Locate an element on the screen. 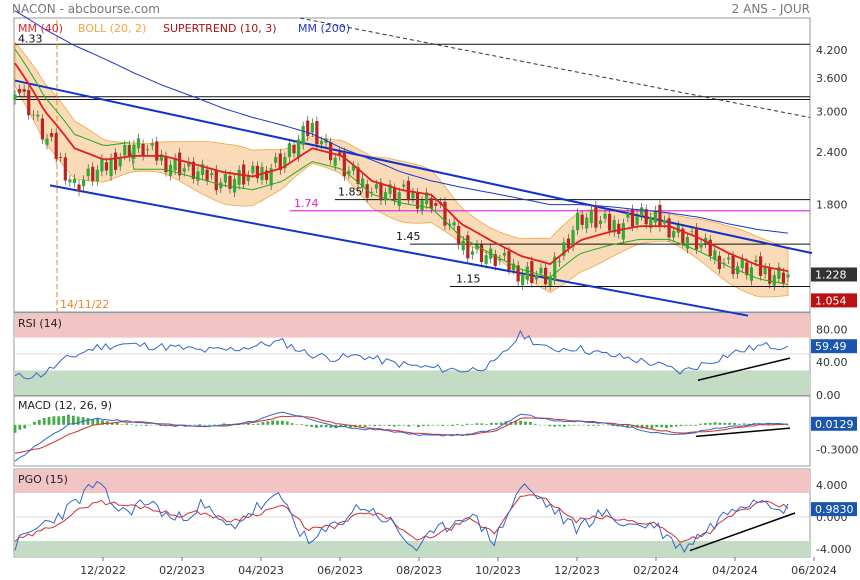  date-marker-label: 14/11/22 is located at coordinates (84, 304).